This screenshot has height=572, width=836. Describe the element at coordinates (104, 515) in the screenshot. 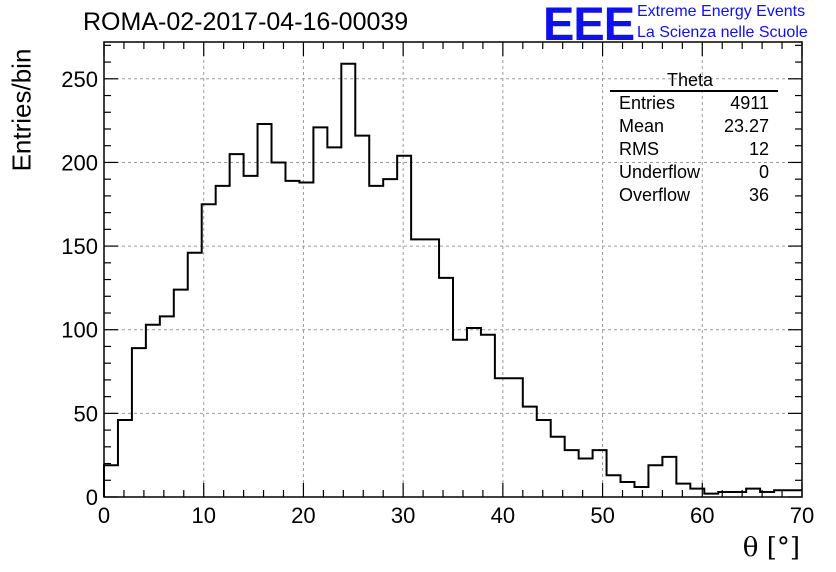

I see `x-tick-label: 0` at that location.